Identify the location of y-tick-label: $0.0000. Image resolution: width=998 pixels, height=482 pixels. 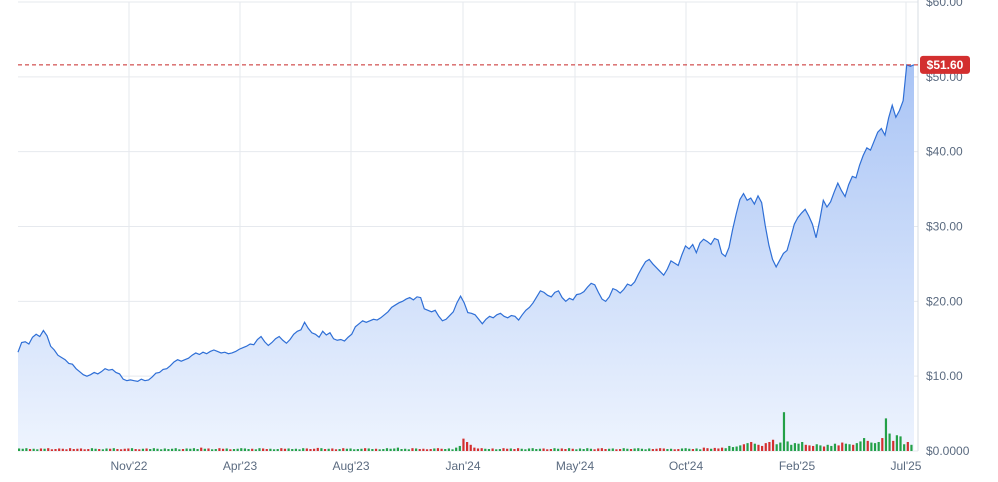
(948, 451).